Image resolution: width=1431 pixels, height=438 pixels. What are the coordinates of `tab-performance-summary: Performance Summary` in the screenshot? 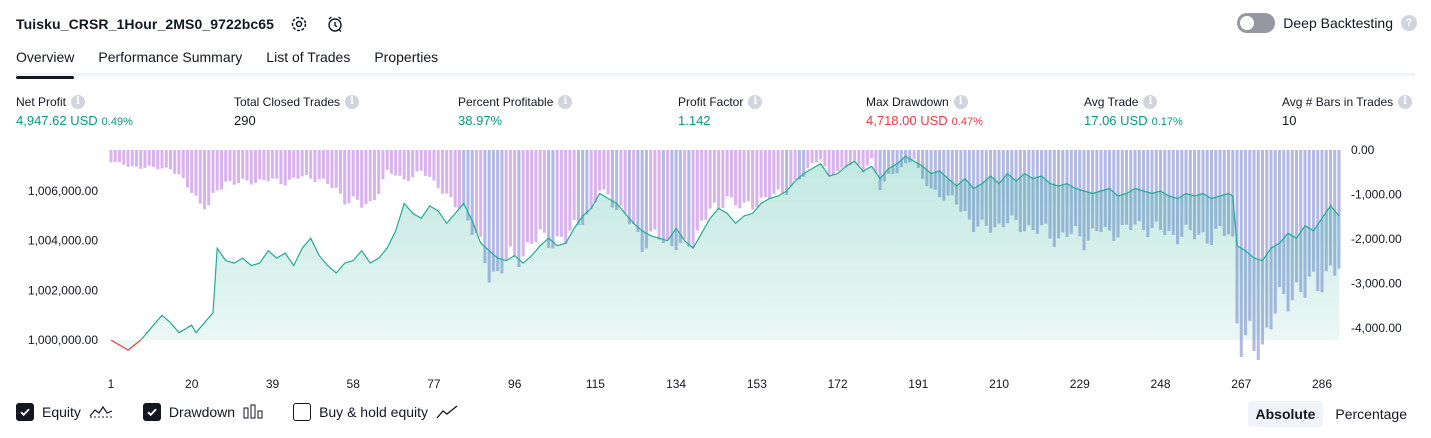 It's located at (170, 57).